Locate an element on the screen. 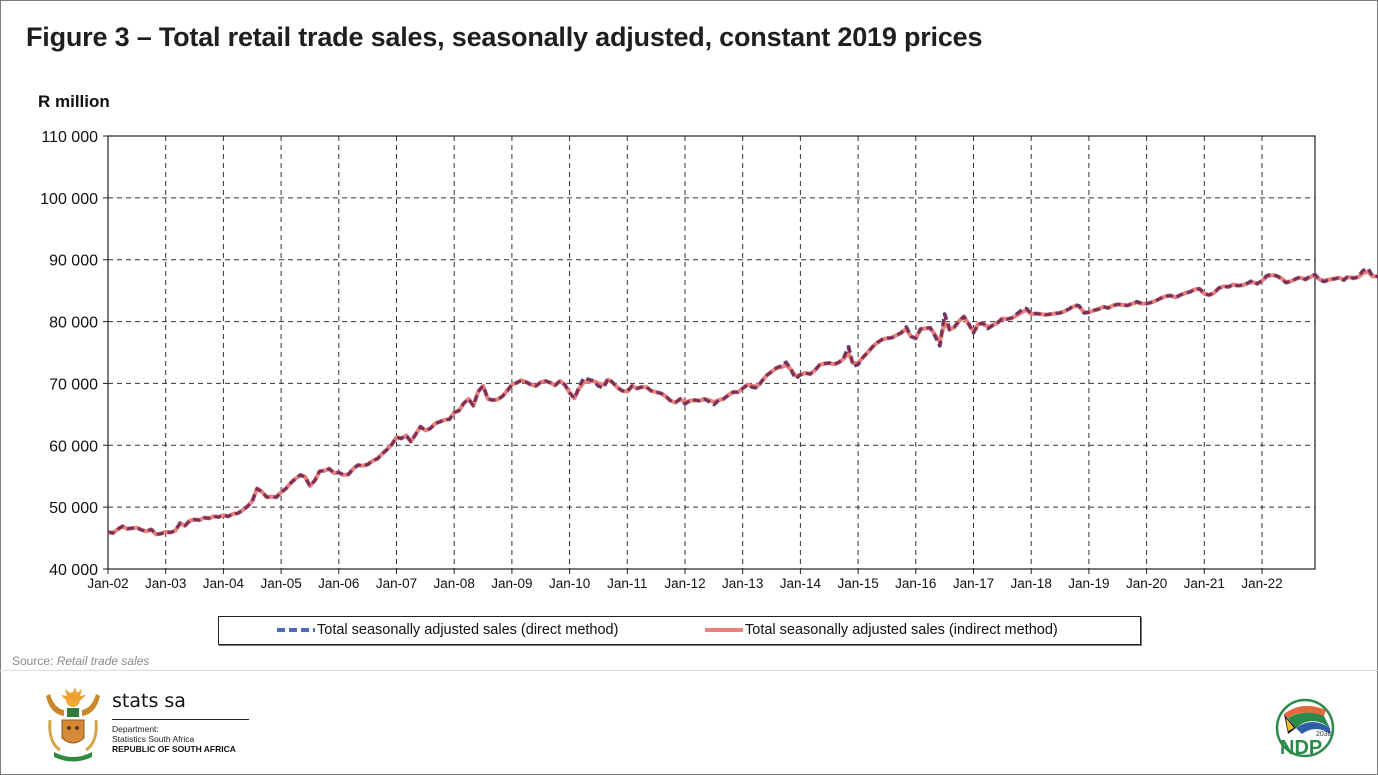 Image resolution: width=1378 pixels, height=775 pixels. y-tick-label: 90 000 is located at coordinates (73, 261).